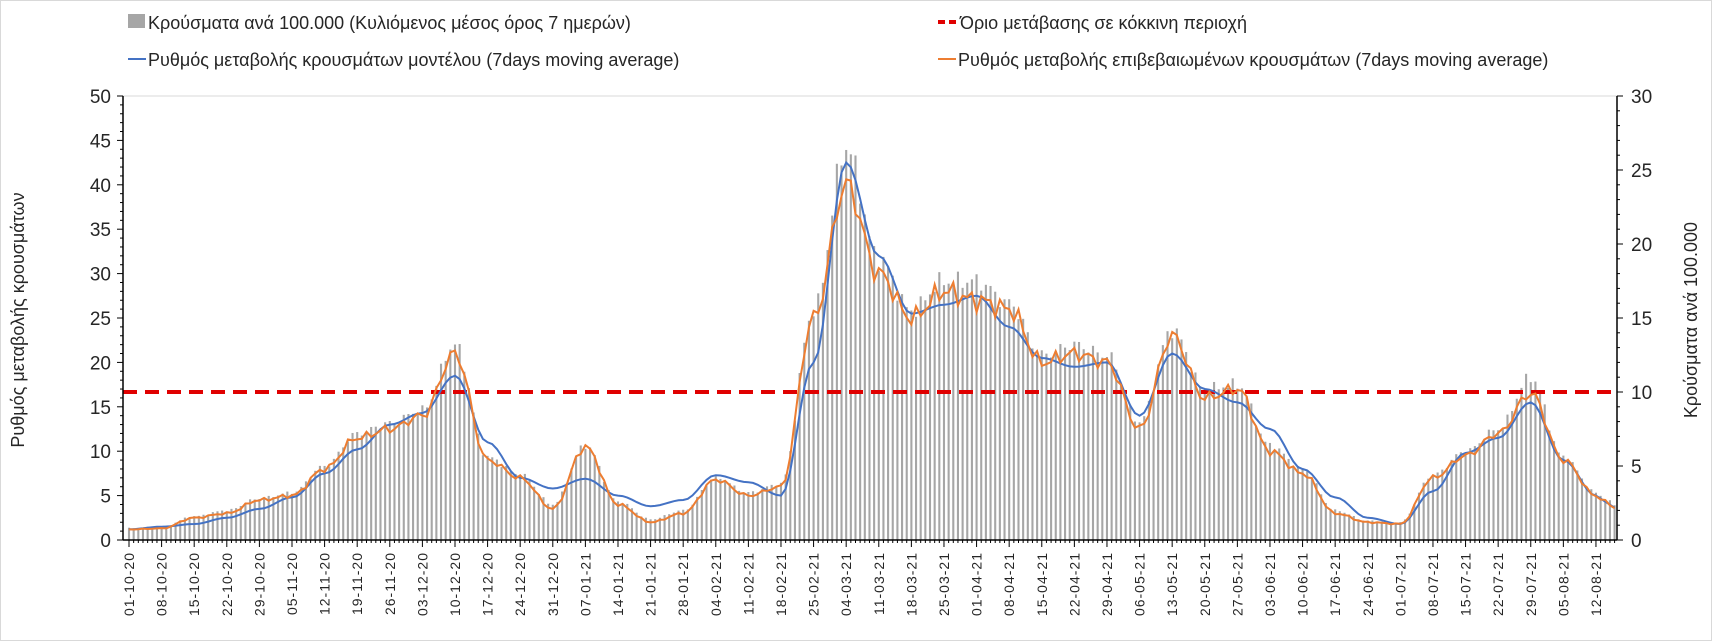 The image size is (1712, 641). What do you see at coordinates (1641, 319) in the screenshot?
I see `right-tick-label: 15` at bounding box center [1641, 319].